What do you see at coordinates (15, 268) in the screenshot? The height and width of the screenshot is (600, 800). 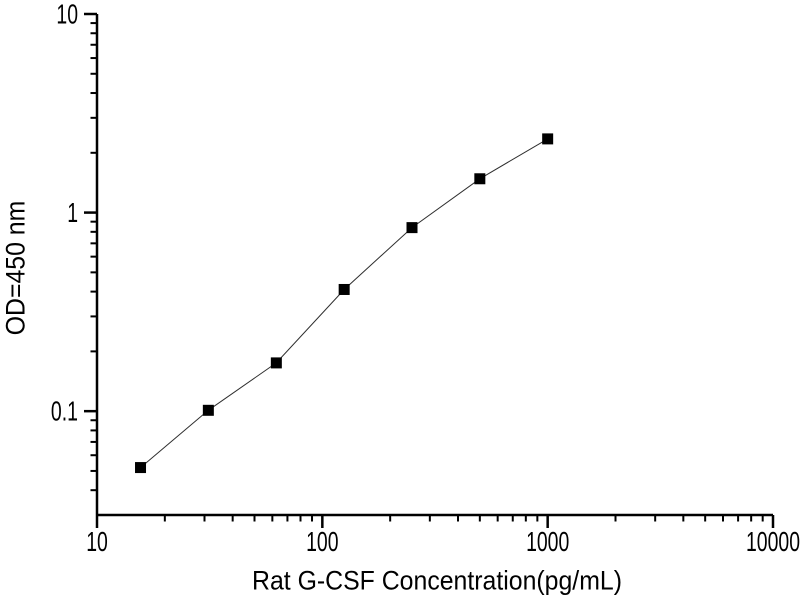 I see `y-axis-title: OD=450 nm` at bounding box center [15, 268].